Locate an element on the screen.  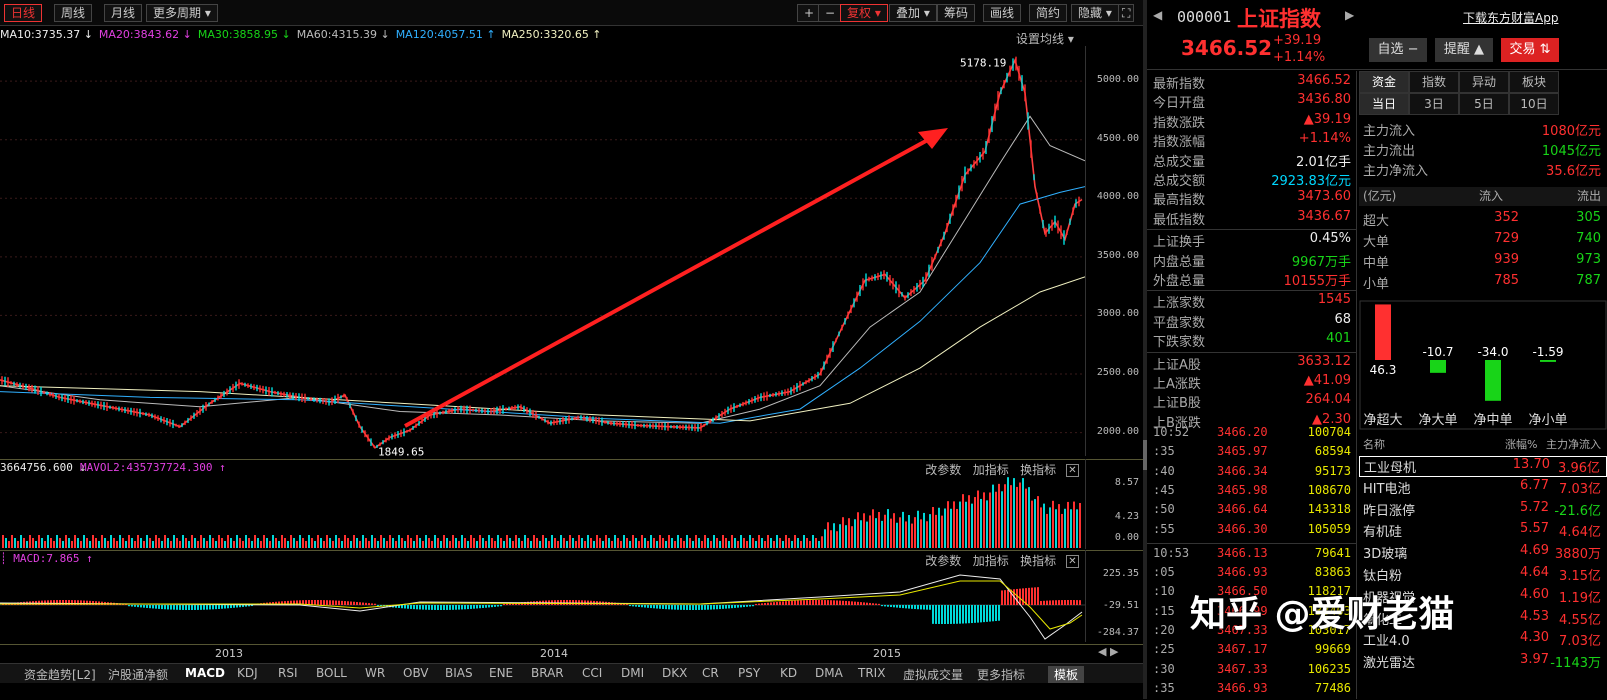
indicator-tab: RSI is located at coordinates (288, 673).